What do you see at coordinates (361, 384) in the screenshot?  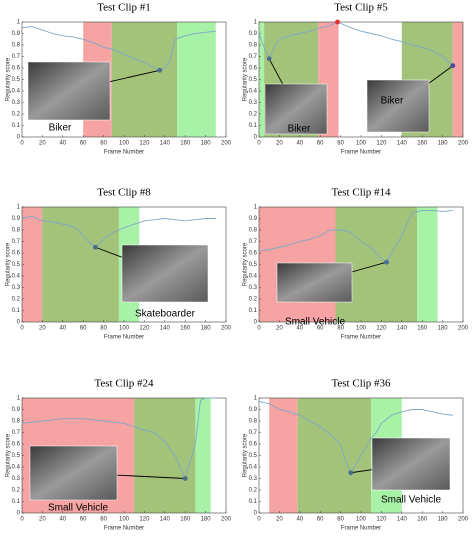 I see `chart-title: Test Clip #36` at bounding box center [361, 384].